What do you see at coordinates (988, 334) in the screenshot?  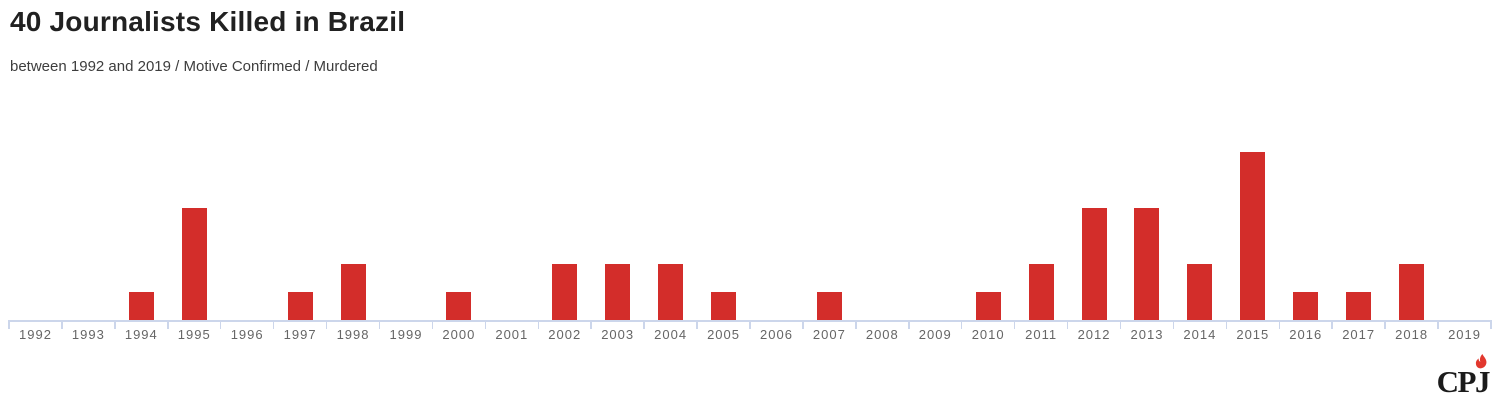 I see `x-axis-label-2010: 2010` at bounding box center [988, 334].